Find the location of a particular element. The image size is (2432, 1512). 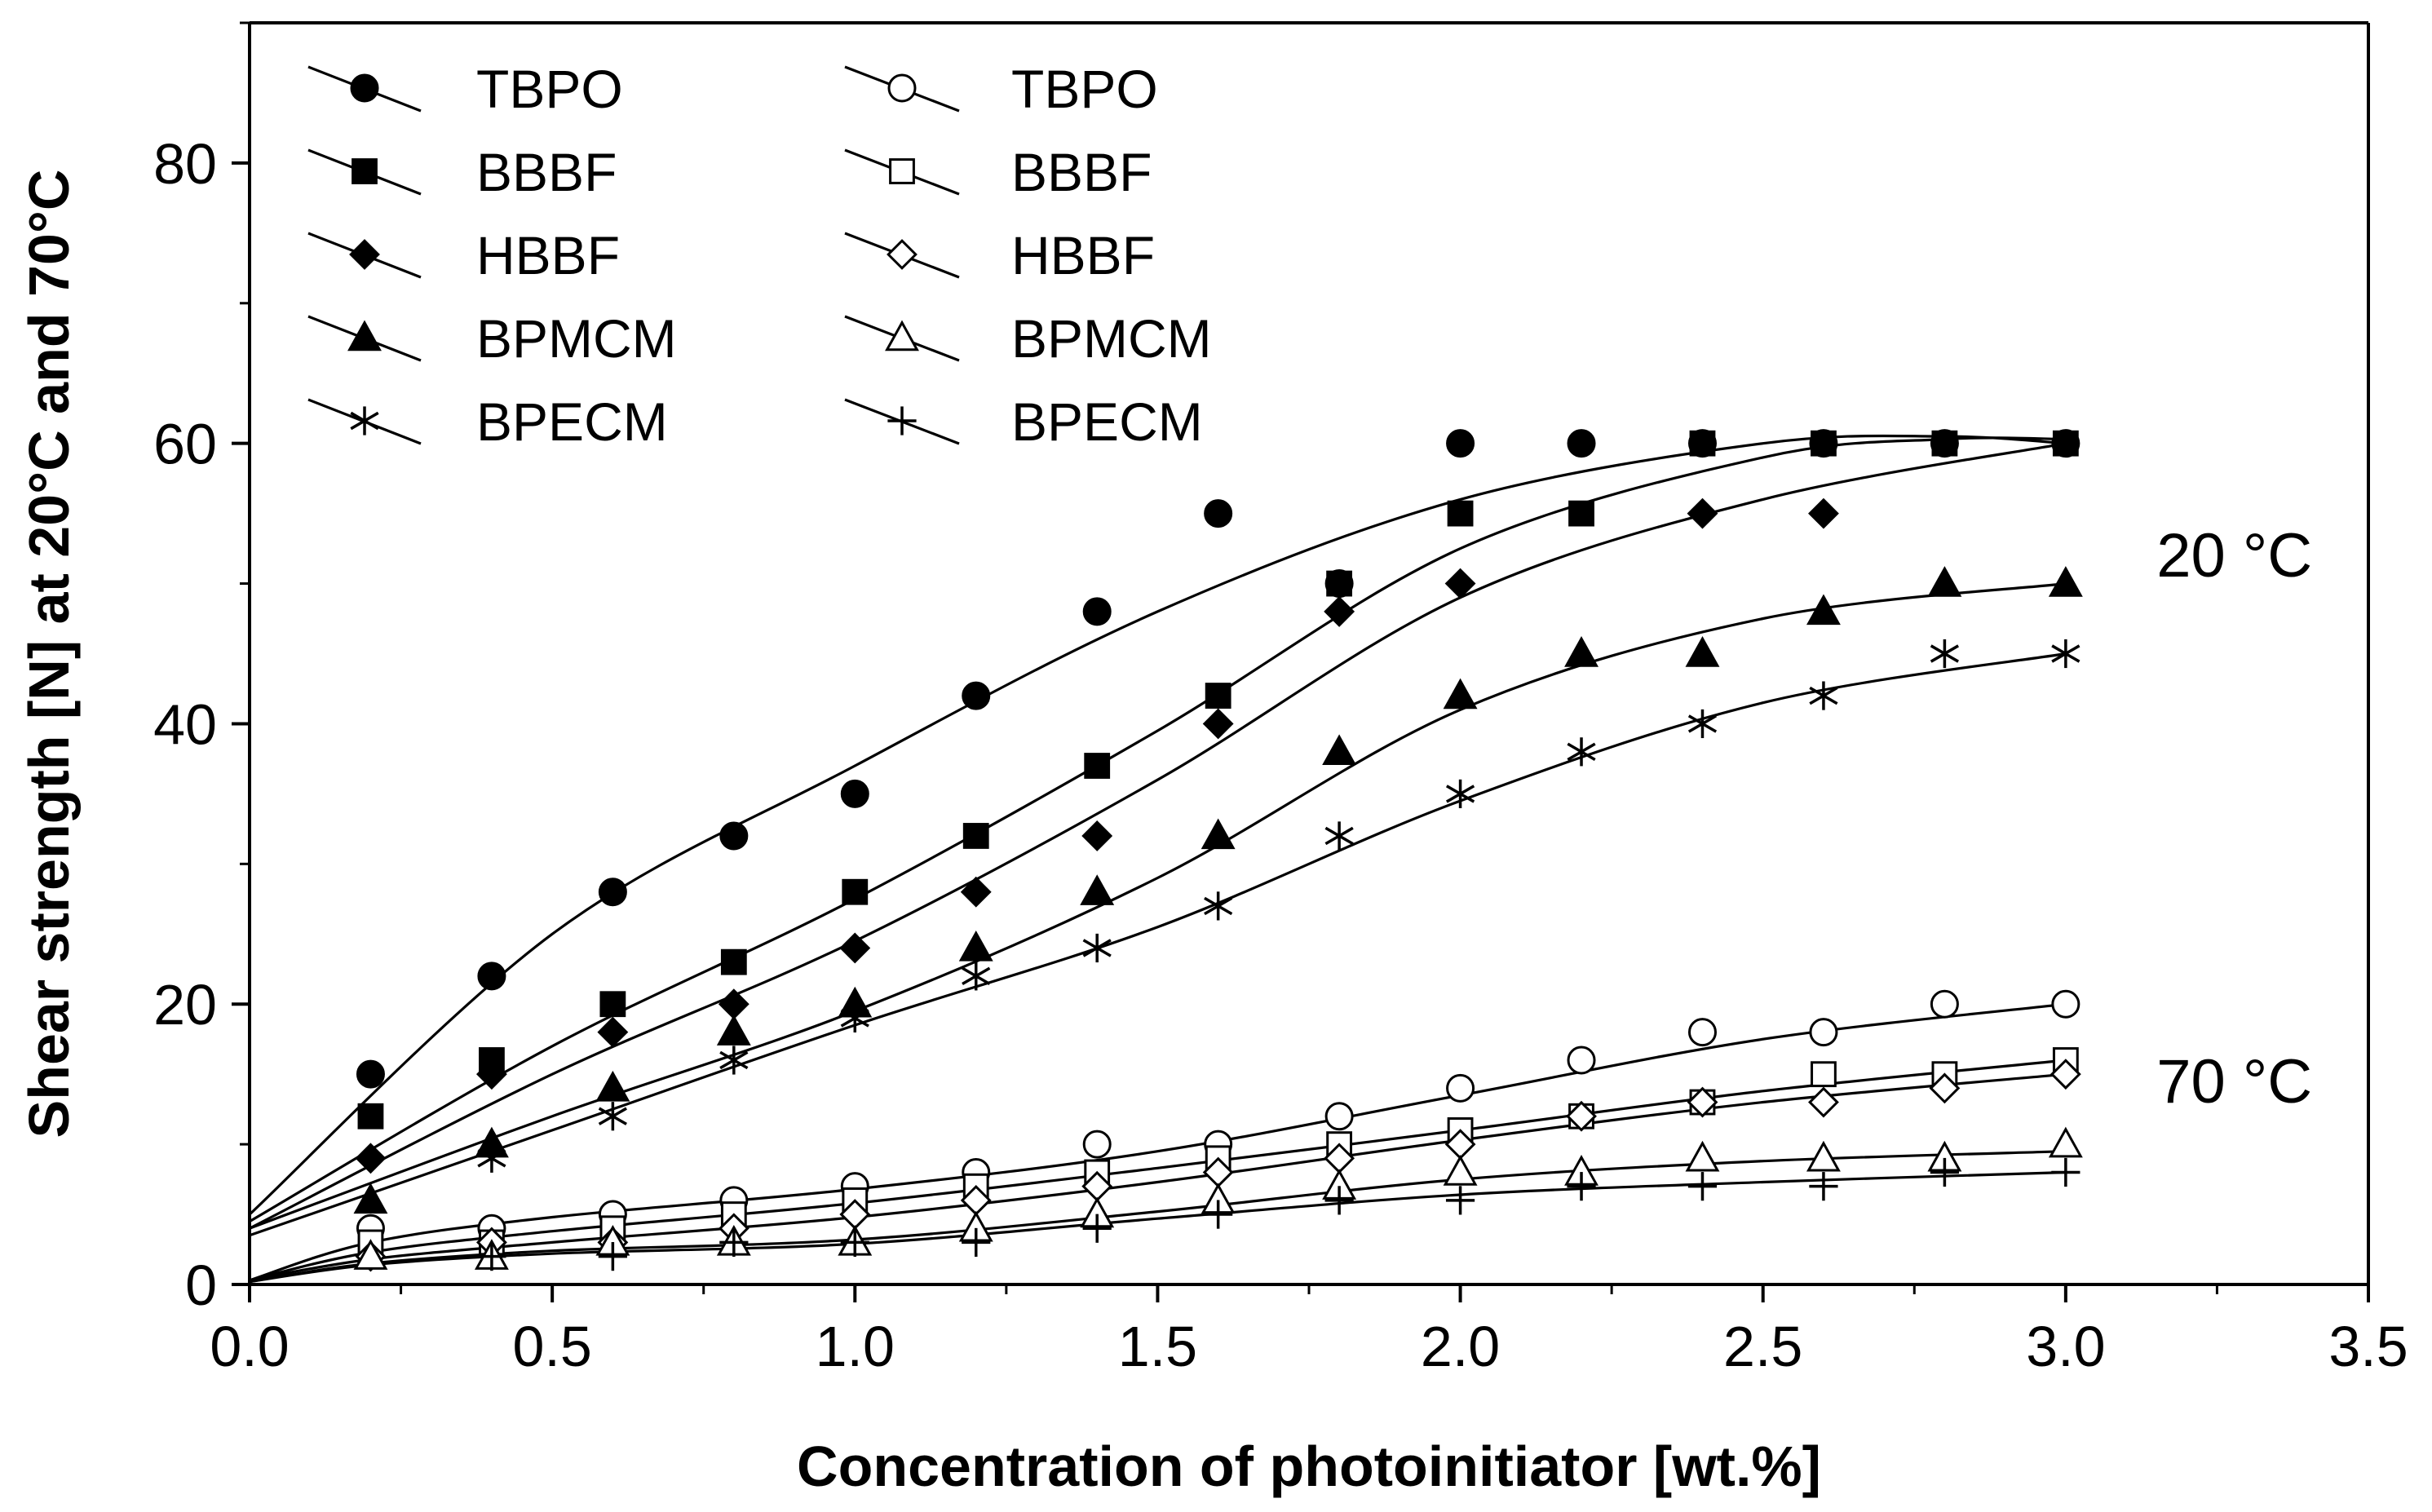

legend-item-bbbf-20-c: BBBF is located at coordinates (462, 172).